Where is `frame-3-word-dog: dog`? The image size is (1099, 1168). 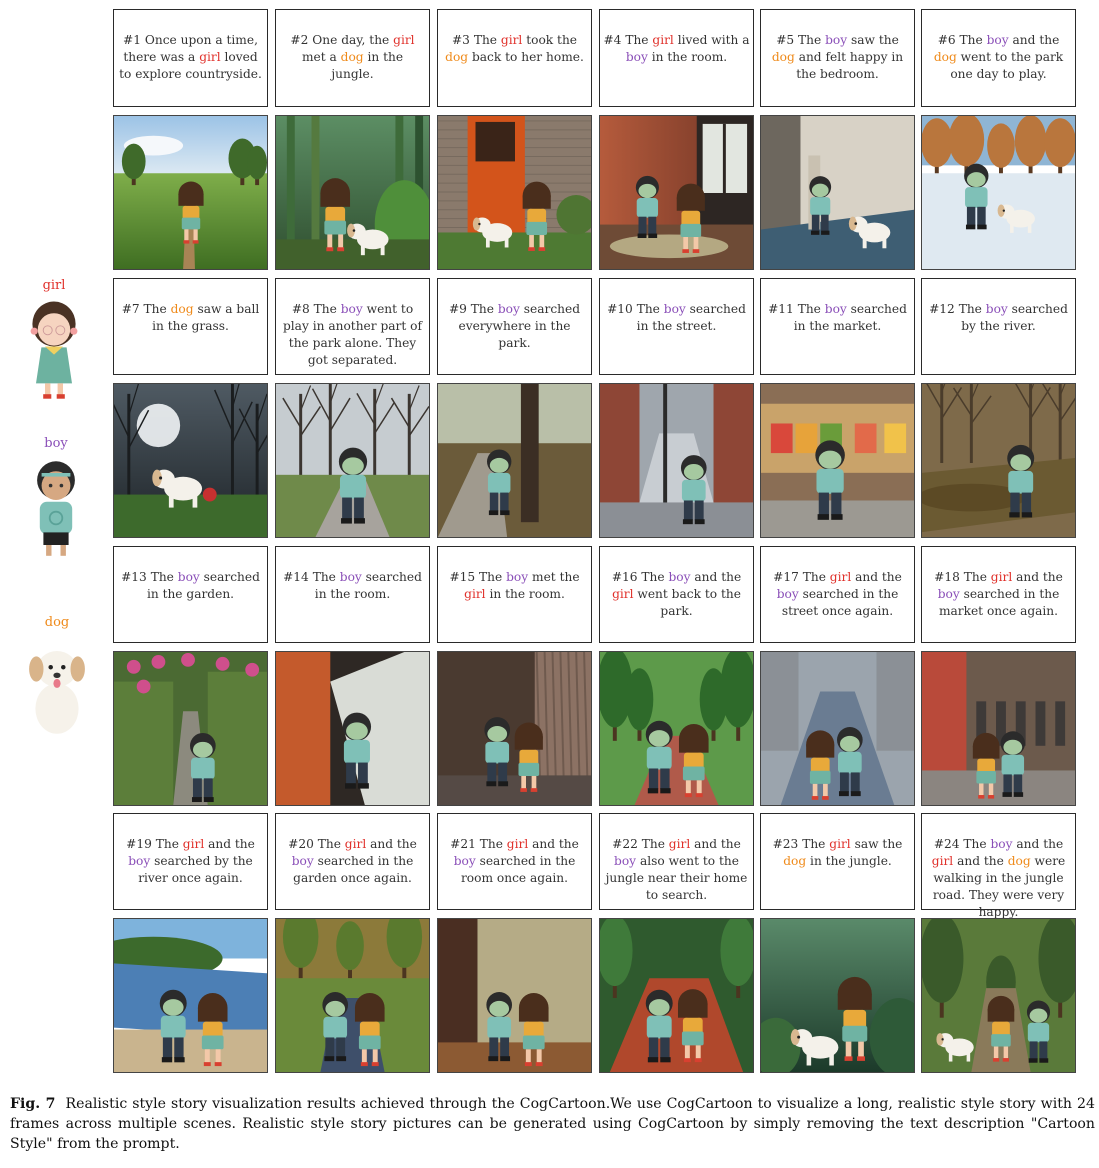
frame-3-word-dog: dog is located at coordinates (457, 57).